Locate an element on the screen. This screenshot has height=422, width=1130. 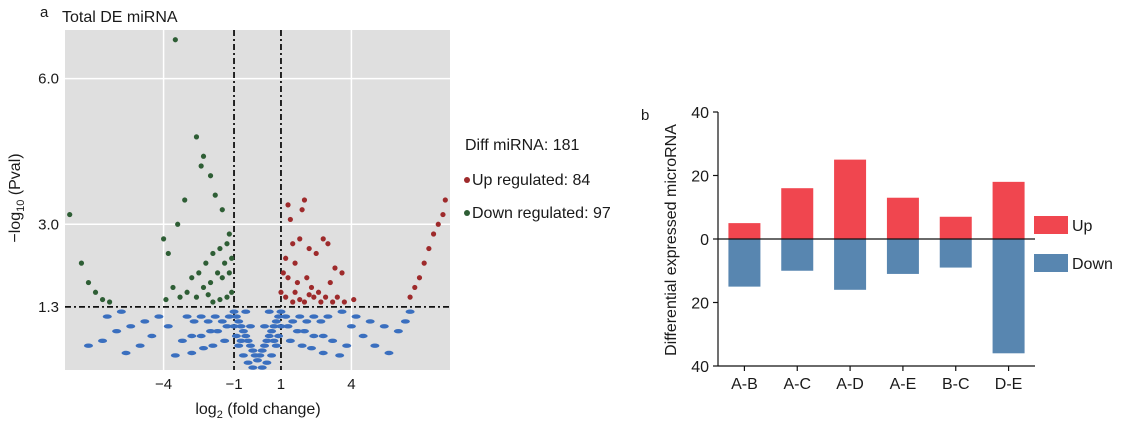
volcano-x-tick: −1 is located at coordinates (233, 384).